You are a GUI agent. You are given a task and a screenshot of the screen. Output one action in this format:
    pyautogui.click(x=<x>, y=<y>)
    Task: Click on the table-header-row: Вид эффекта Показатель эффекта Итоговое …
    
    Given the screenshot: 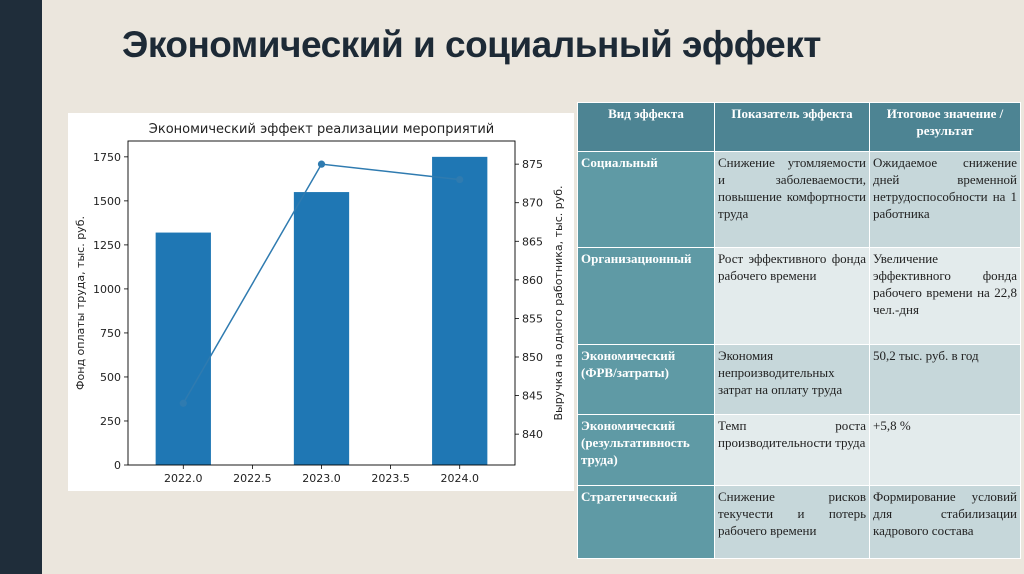 What is the action you would take?
    pyautogui.click(x=799, y=127)
    